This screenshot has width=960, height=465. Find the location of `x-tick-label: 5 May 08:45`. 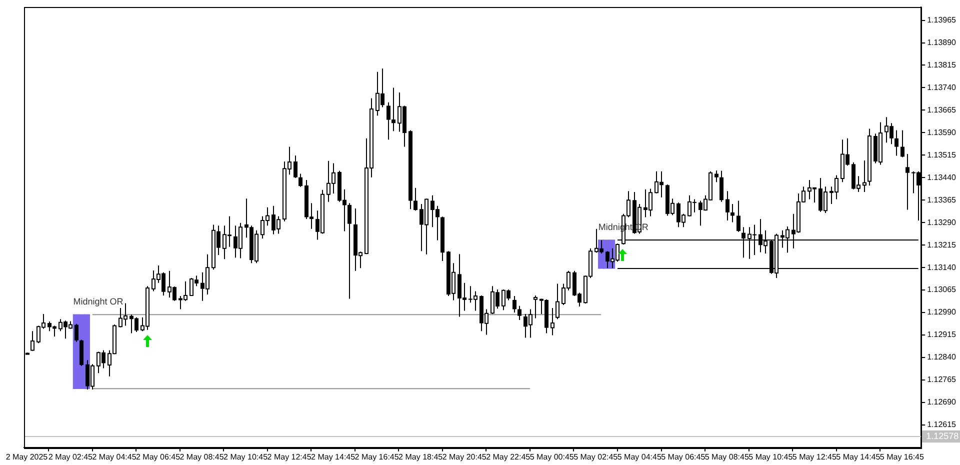

x-tick-label: 5 May 08:45 is located at coordinates (727, 457).